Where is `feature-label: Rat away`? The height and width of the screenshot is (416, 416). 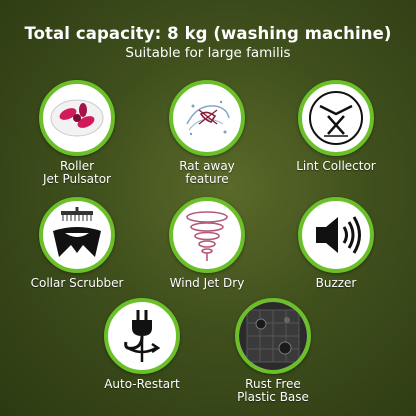 feature-label: Rat away is located at coordinates (207, 166).